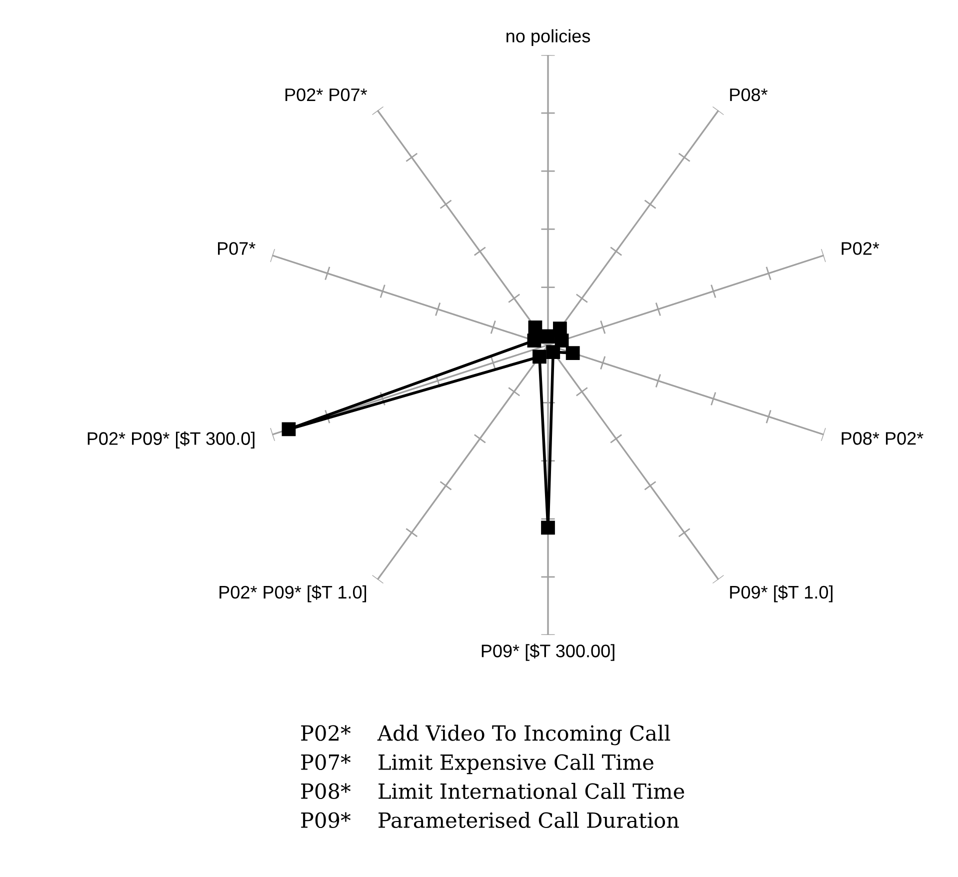 Image resolution: width=958 pixels, height=877 pixels. Describe the element at coordinates (477, 764) in the screenshot. I see `text: P07* Limit Expensive Call Time` at that location.